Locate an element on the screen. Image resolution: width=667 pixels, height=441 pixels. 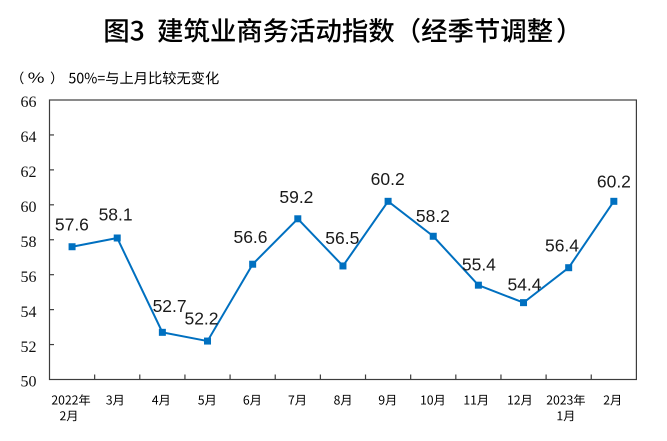
svg-text: 50 is located at coordinates (29, 382).